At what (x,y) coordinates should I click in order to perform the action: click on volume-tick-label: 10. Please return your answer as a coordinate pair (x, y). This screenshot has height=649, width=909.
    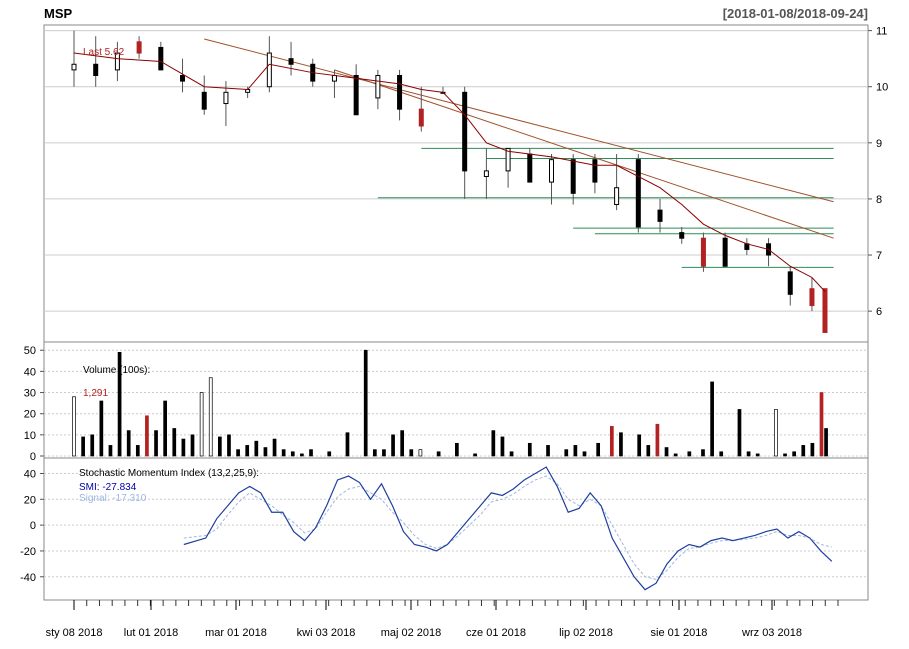
    Looking at the image, I should click on (30, 436).